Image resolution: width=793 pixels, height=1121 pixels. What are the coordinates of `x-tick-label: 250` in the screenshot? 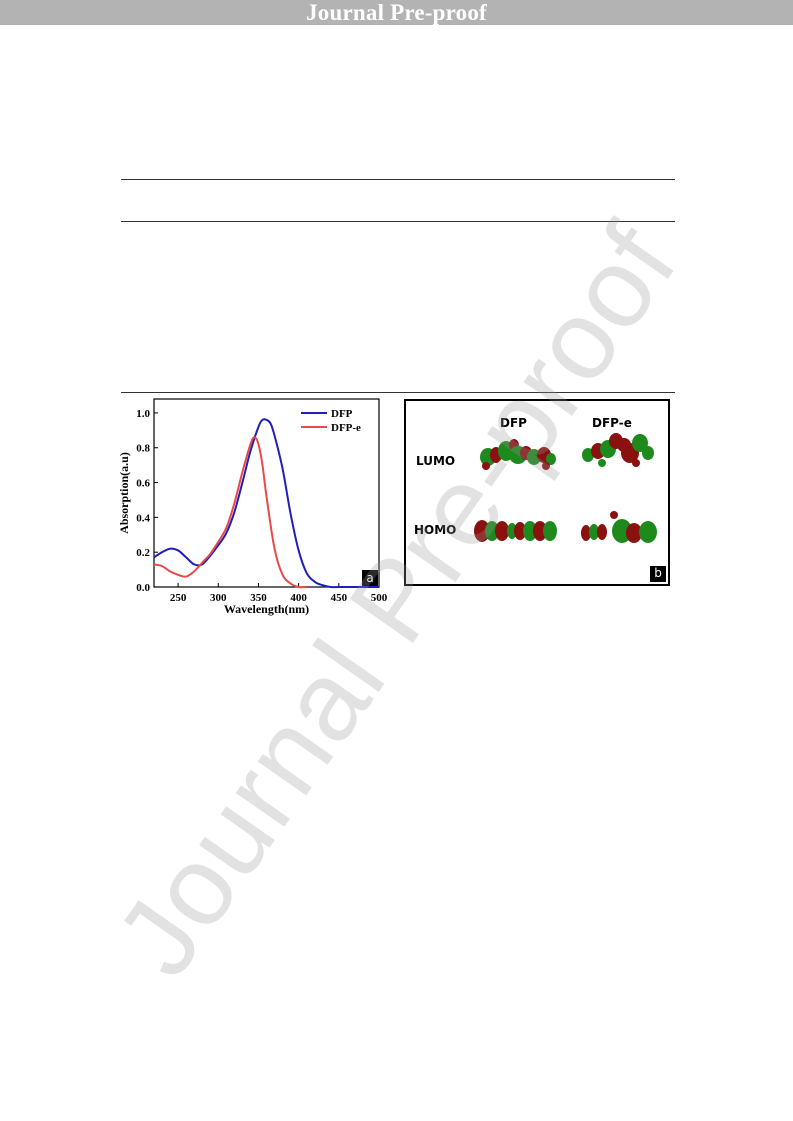 It's located at (178, 598).